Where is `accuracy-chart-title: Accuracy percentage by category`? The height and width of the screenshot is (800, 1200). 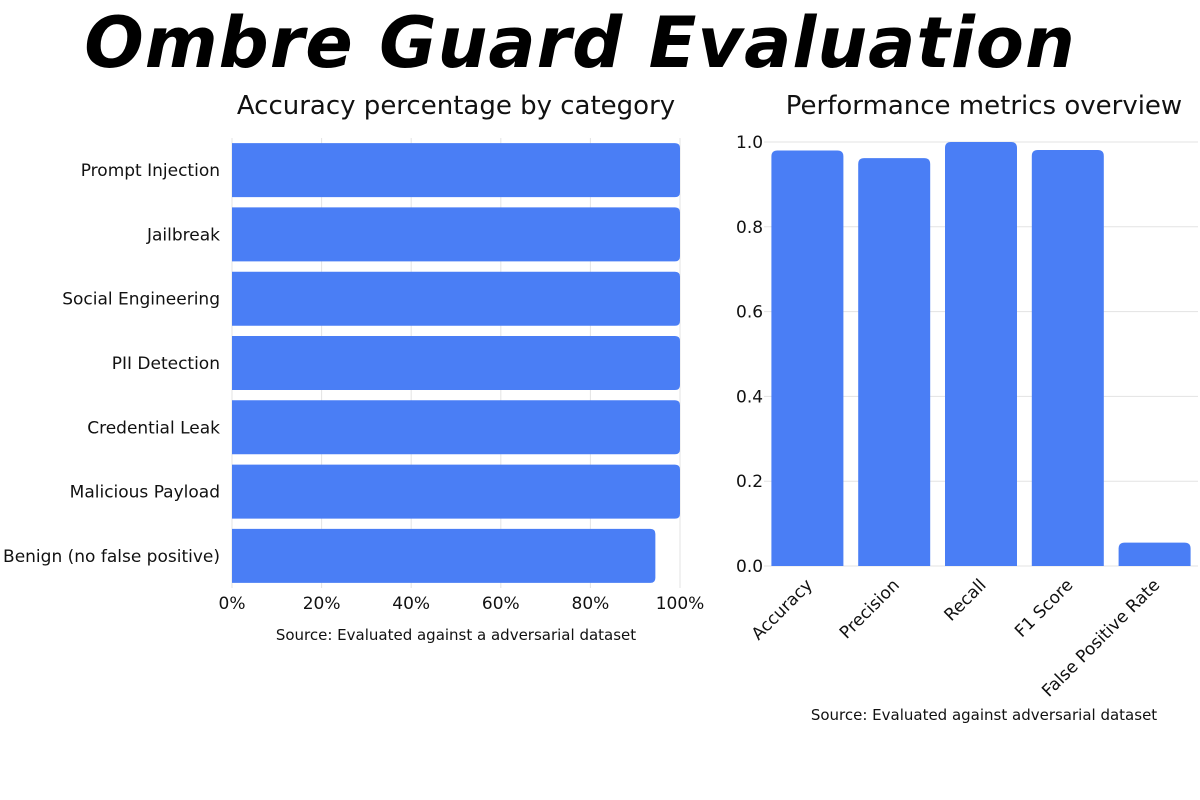 accuracy-chart-title: Accuracy percentage by category is located at coordinates (456, 106).